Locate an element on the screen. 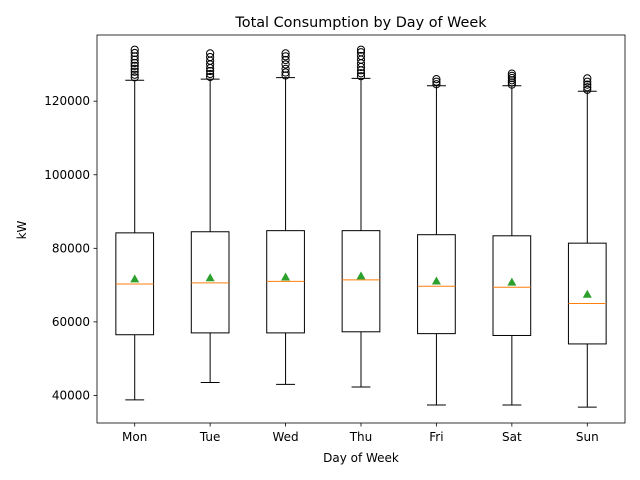 The image size is (640, 480). x-axis-label: Day of Week is located at coordinates (361, 458).